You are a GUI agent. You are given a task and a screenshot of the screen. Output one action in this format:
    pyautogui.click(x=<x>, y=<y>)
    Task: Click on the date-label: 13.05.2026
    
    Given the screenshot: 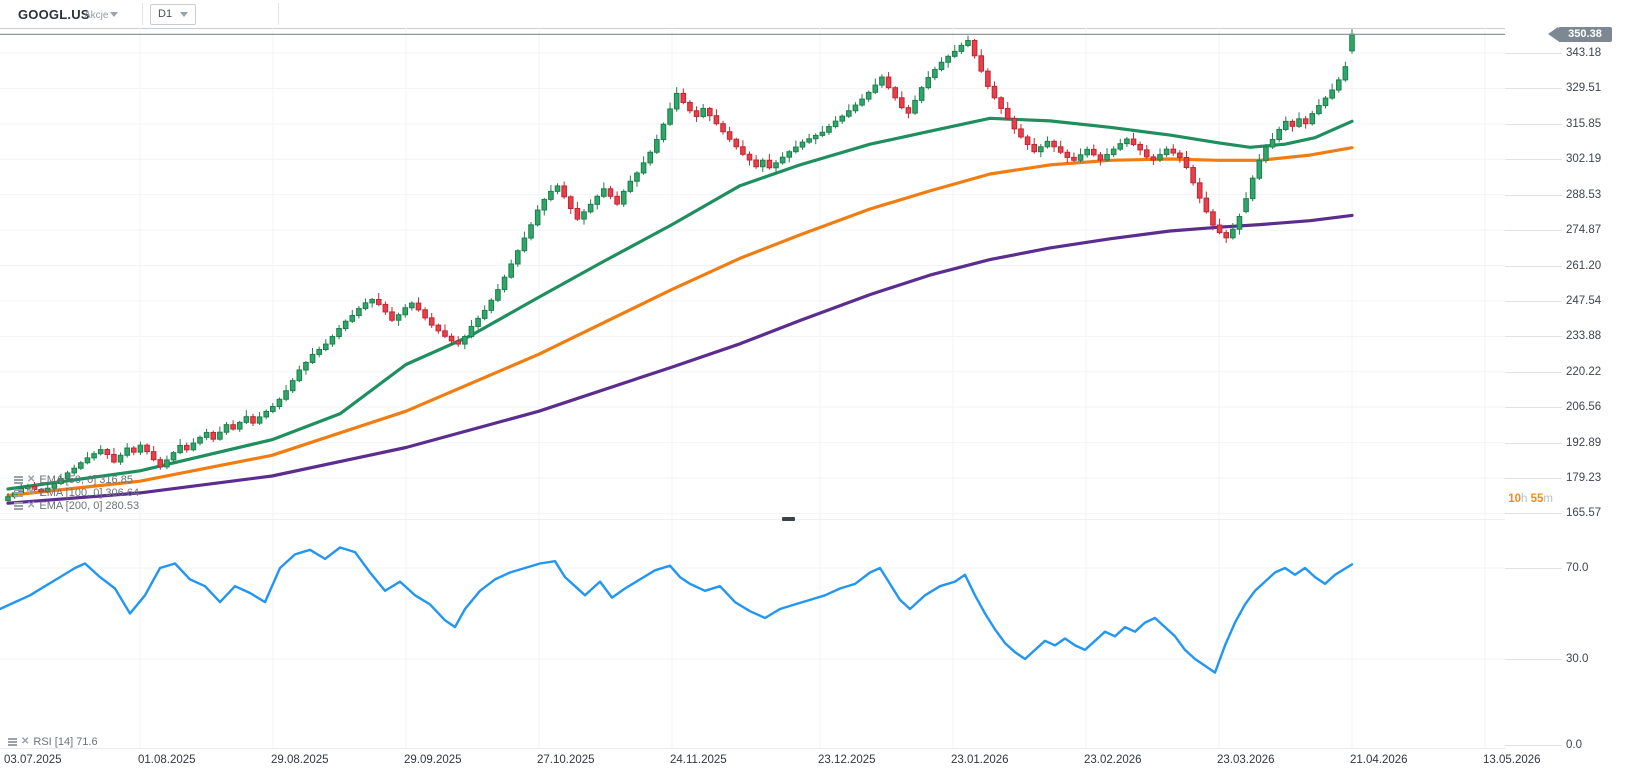 What is the action you would take?
    pyautogui.click(x=1512, y=760)
    